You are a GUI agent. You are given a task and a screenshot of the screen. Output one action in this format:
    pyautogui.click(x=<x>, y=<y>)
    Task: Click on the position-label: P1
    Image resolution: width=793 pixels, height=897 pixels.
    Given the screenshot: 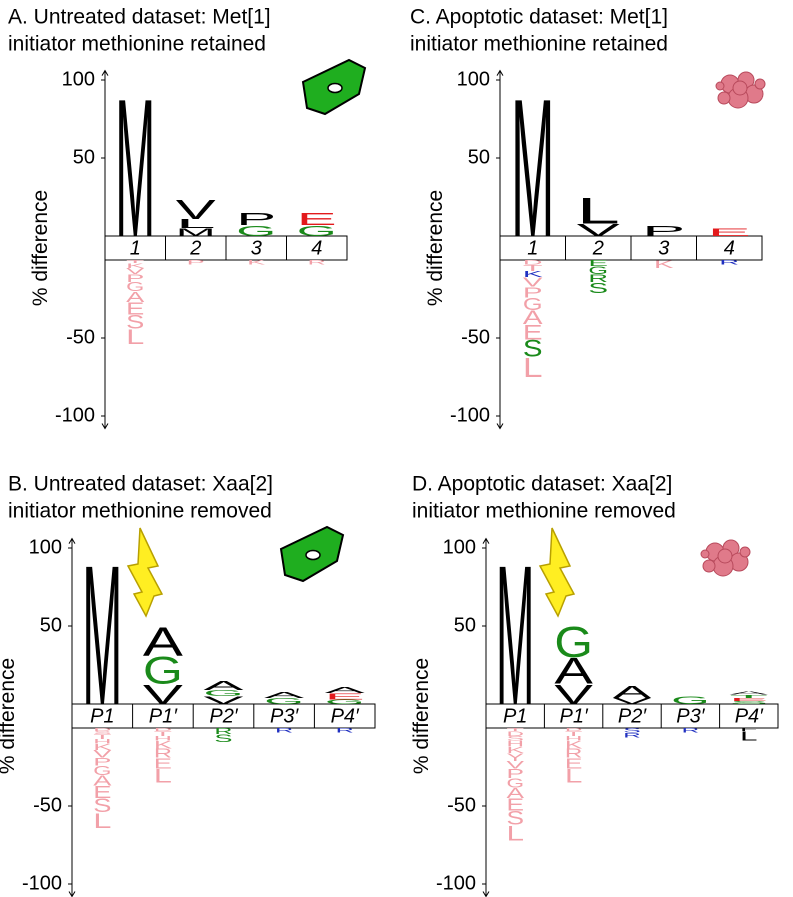 What is the action you would take?
    pyautogui.click(x=515, y=716)
    